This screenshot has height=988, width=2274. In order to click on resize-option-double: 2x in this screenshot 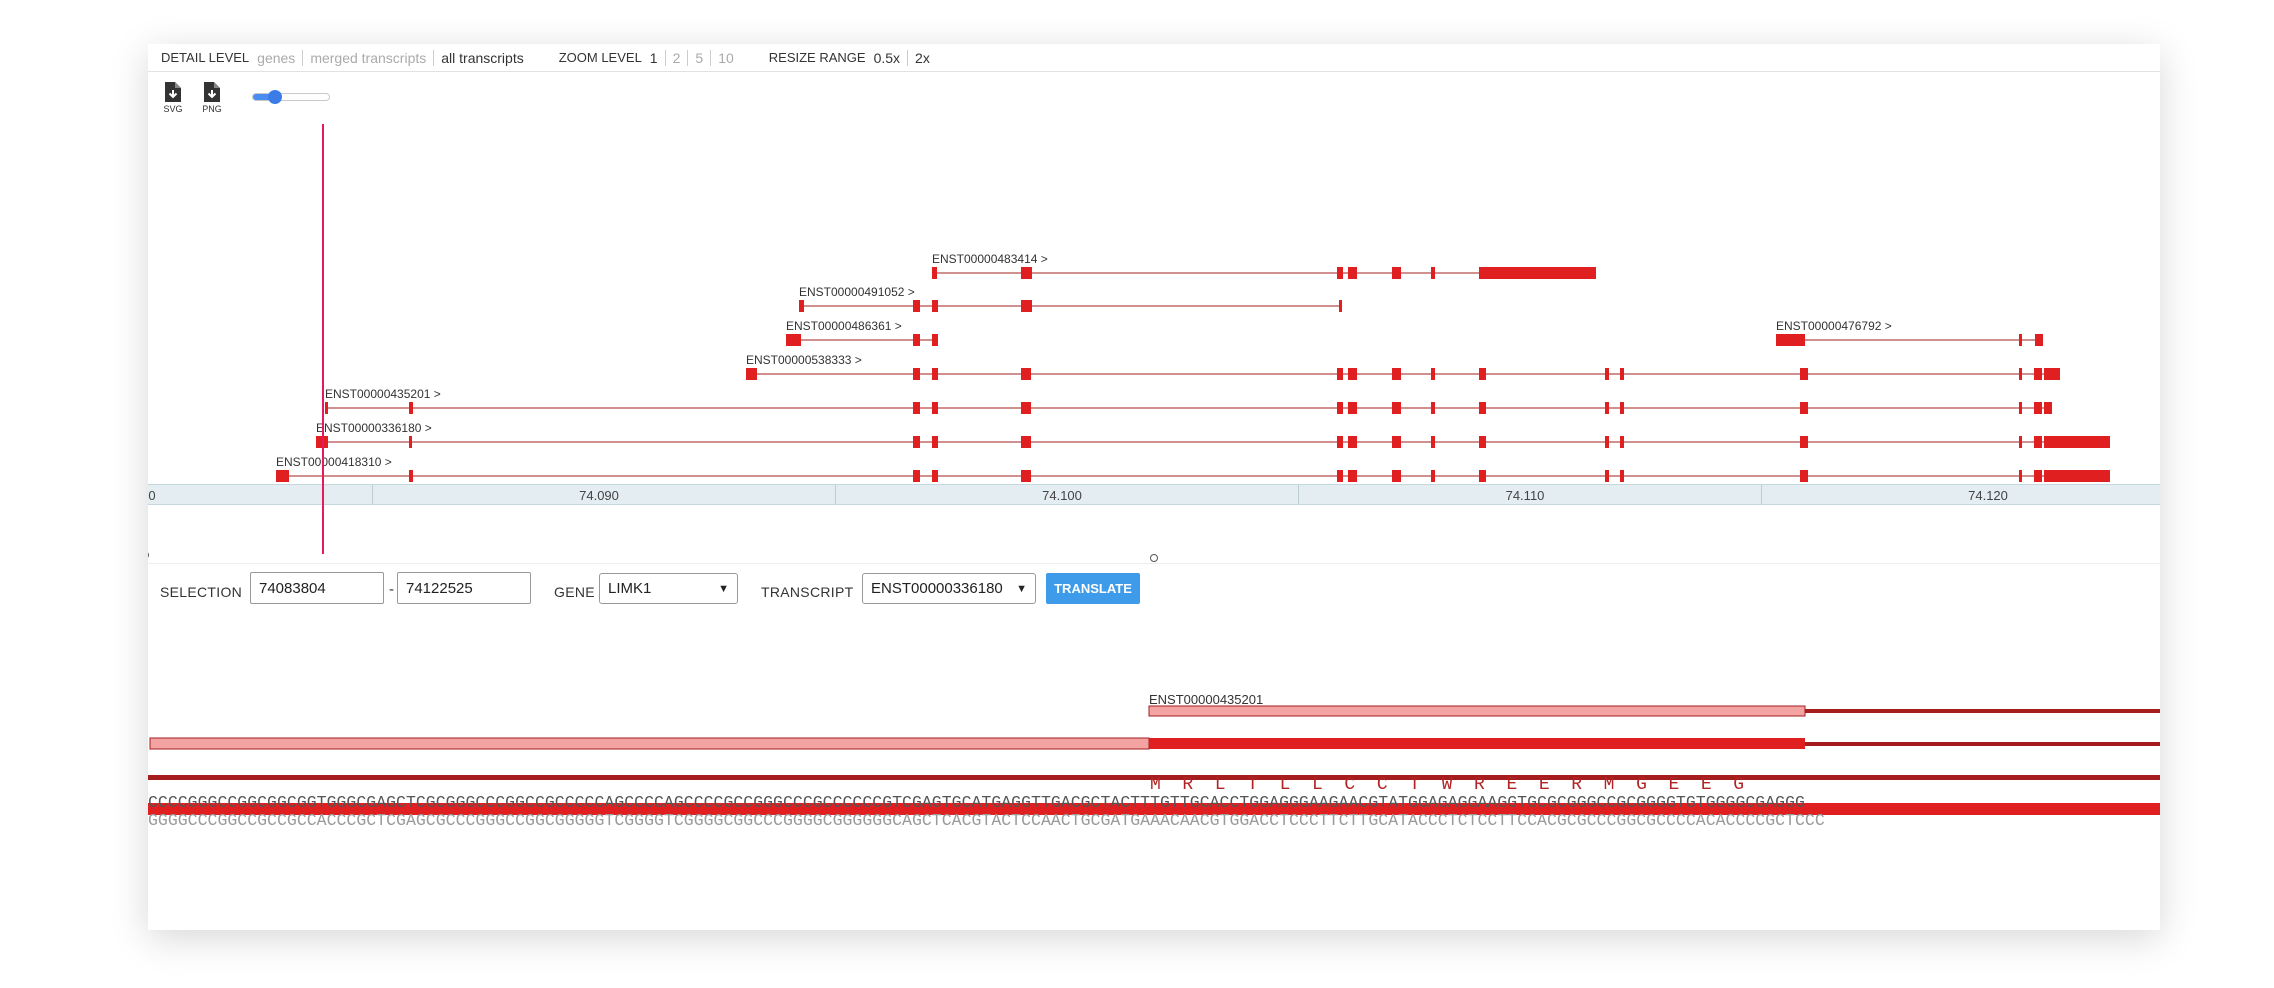, I will do `click(922, 57)`.